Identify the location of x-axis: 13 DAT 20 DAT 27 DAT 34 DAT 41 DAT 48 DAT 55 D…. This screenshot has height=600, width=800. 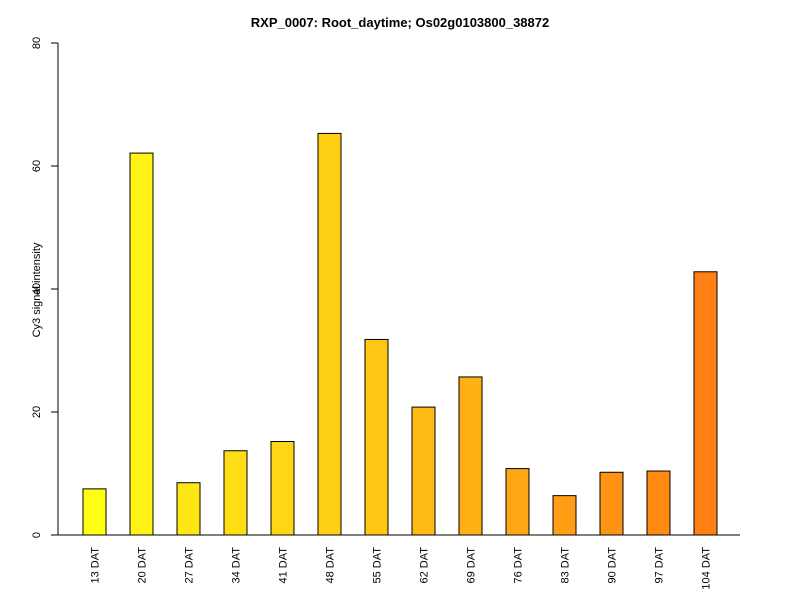
(399, 562).